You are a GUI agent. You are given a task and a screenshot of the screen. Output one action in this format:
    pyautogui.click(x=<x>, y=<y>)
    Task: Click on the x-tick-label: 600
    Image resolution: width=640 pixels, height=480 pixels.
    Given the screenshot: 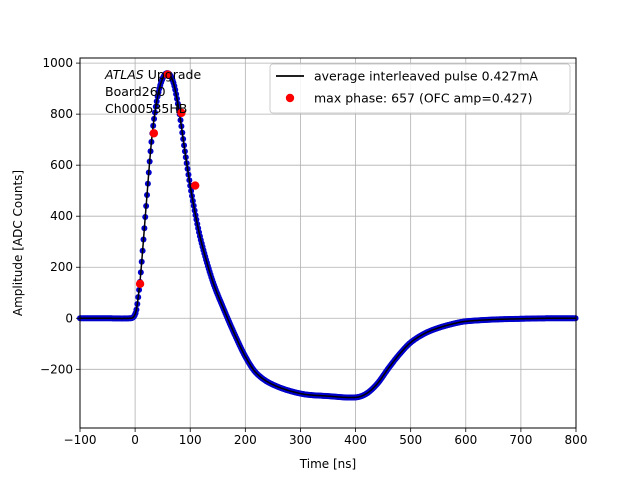 What is the action you would take?
    pyautogui.click(x=465, y=440)
    